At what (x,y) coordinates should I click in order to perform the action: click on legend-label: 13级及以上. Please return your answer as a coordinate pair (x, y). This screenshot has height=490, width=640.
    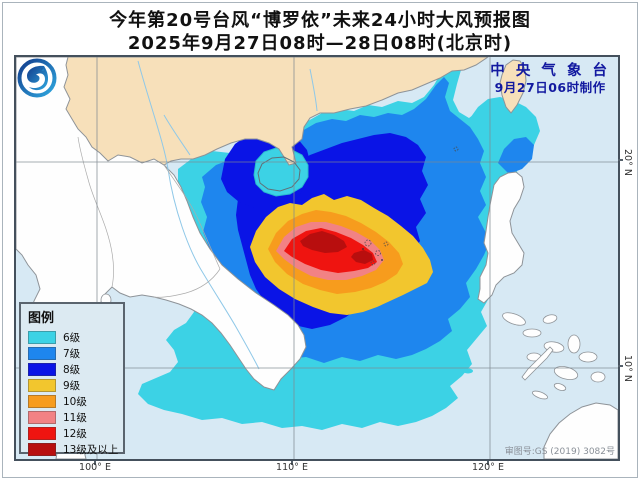
    Looking at the image, I should click on (91, 449).